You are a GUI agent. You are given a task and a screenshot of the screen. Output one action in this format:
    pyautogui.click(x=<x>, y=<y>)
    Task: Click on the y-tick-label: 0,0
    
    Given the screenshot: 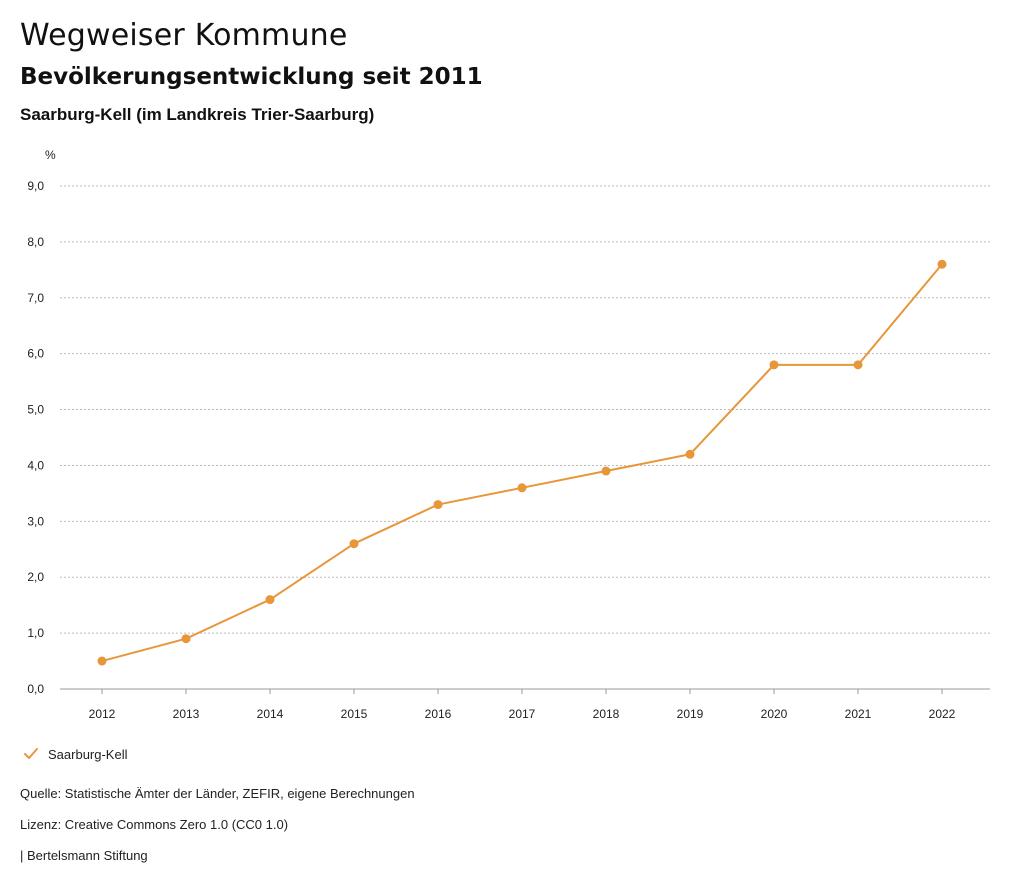 What is the action you would take?
    pyautogui.click(x=35, y=689)
    